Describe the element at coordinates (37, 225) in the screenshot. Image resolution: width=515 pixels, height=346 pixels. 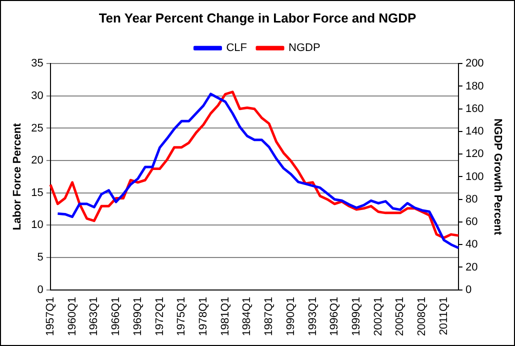
I see `y-tick-label: 10` at that location.